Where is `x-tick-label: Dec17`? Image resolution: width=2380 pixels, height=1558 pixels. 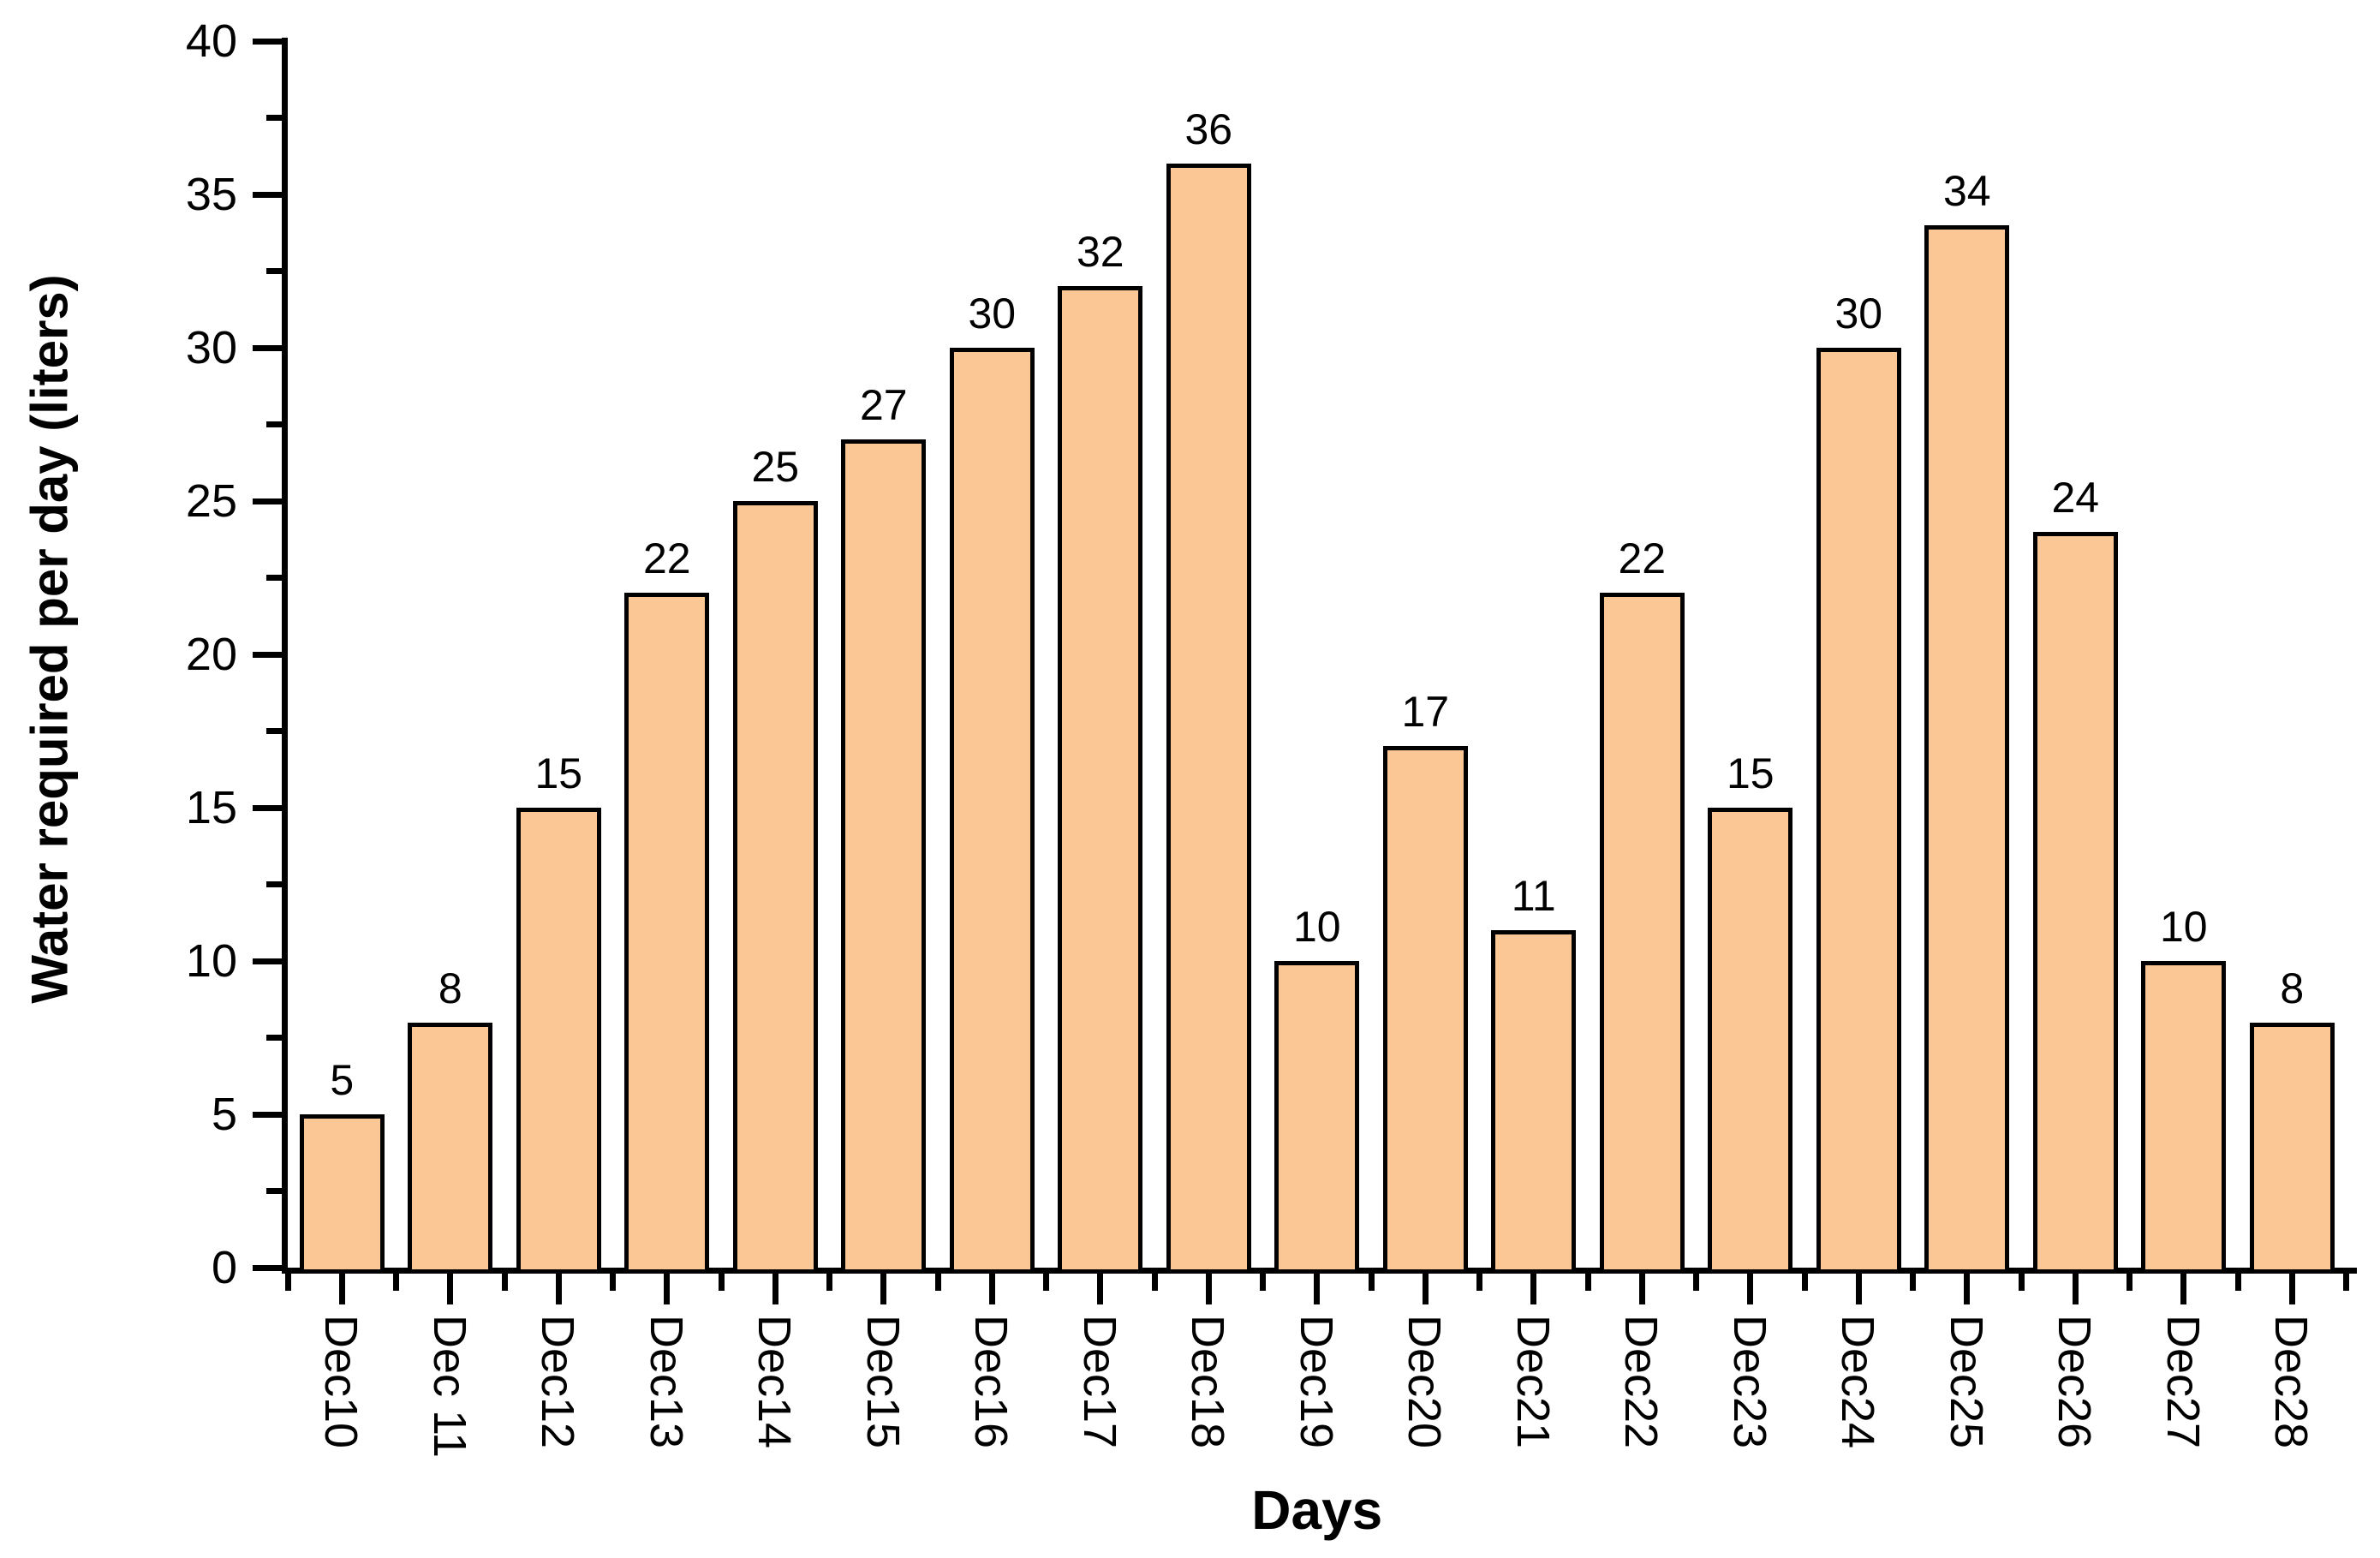
x-tick-label: Dec17 is located at coordinates (1099, 1382).